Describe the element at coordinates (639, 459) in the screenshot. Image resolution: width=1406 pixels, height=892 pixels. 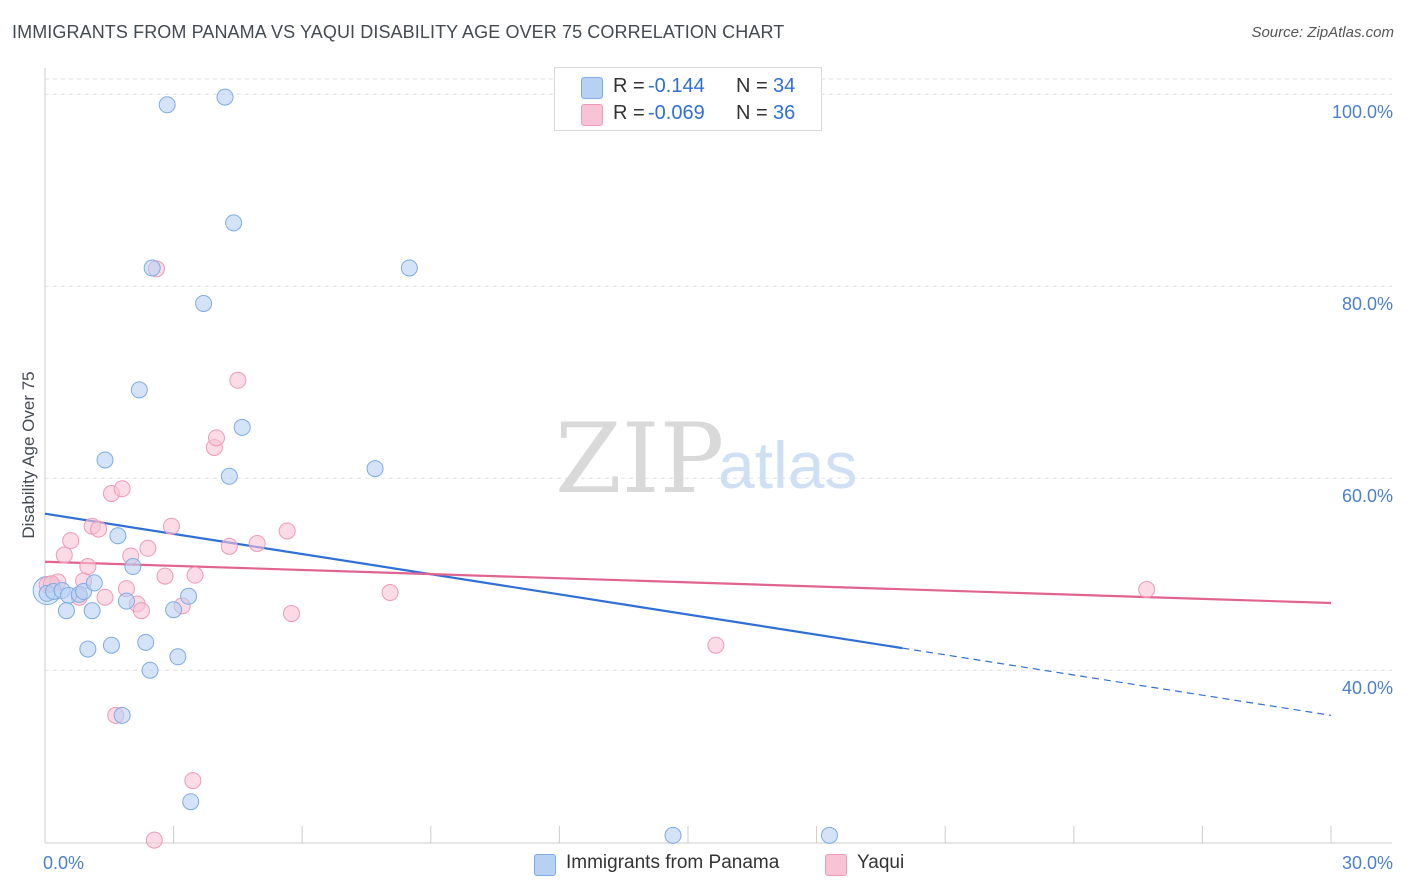
I see `watermark-zip: ZIP` at that location.